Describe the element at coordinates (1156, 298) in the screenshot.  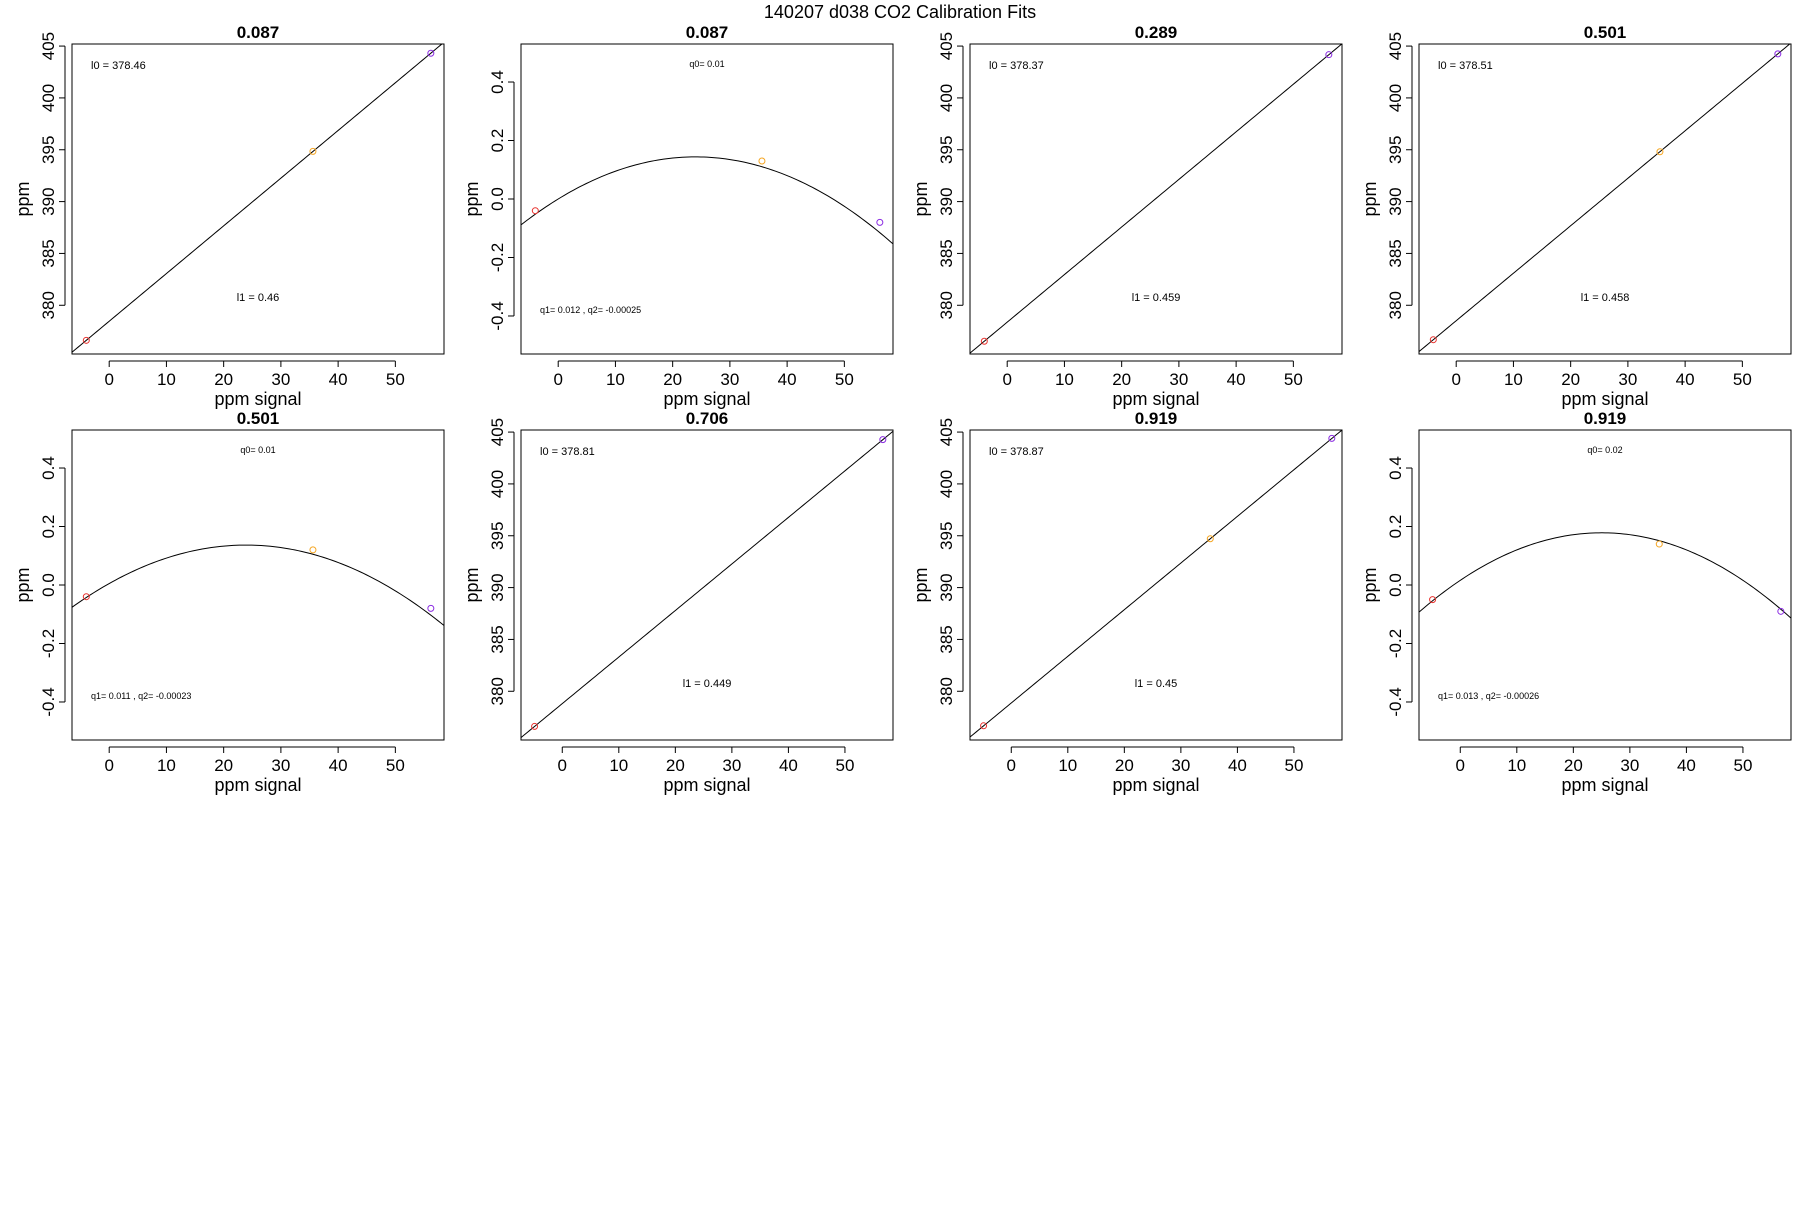
I see `slope-annotation: l1 = 0.459` at that location.